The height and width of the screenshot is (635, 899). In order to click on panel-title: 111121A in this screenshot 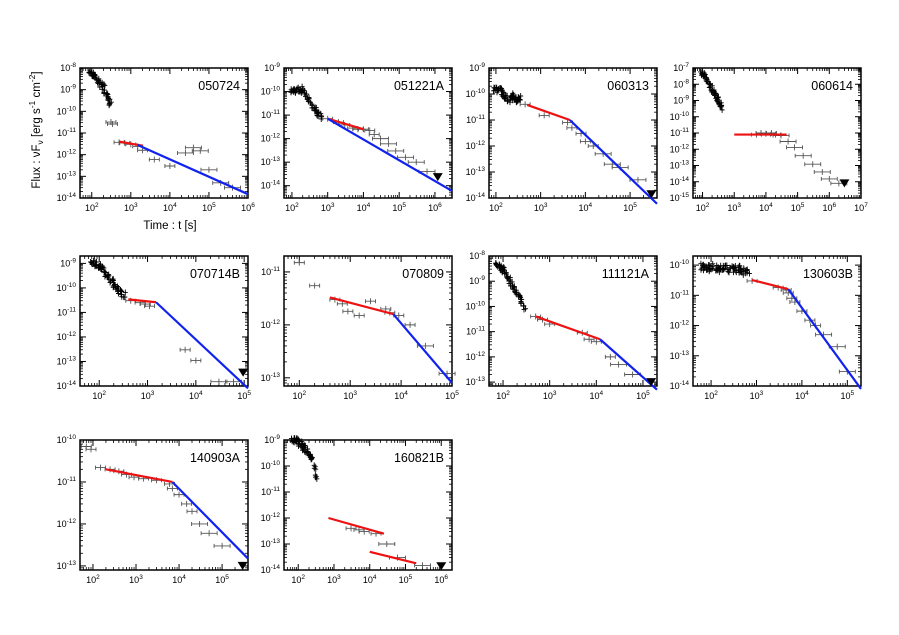, I will do `click(626, 274)`.